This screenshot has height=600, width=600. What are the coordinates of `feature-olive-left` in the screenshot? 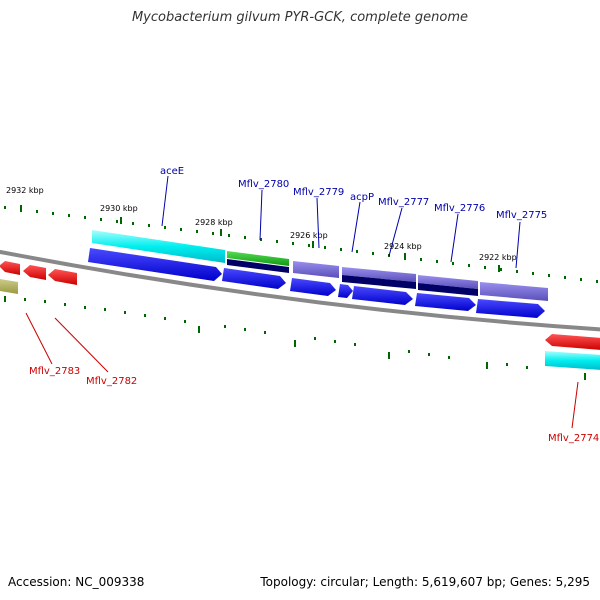 It's located at (9, 286).